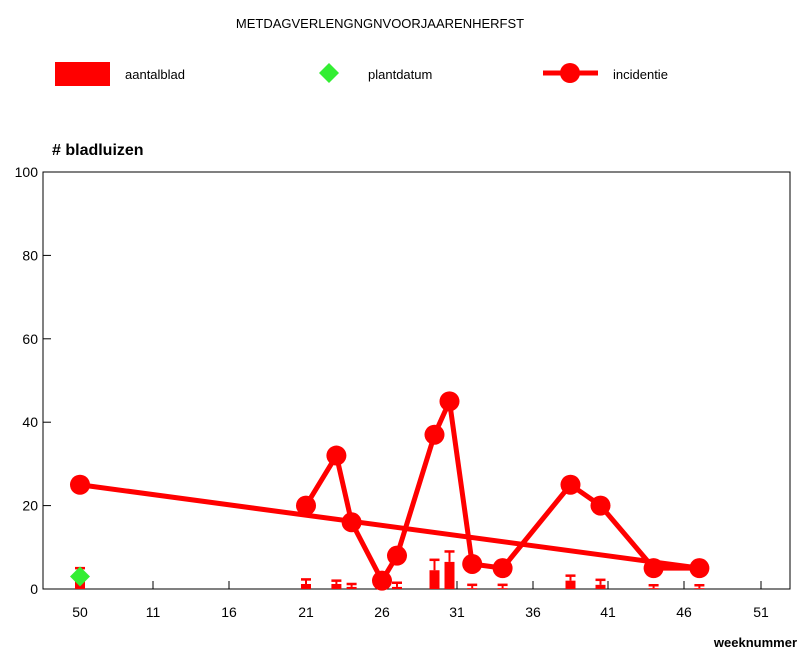  What do you see at coordinates (155, 74) in the screenshot?
I see `legend-label-aantalblad: aantalblad` at bounding box center [155, 74].